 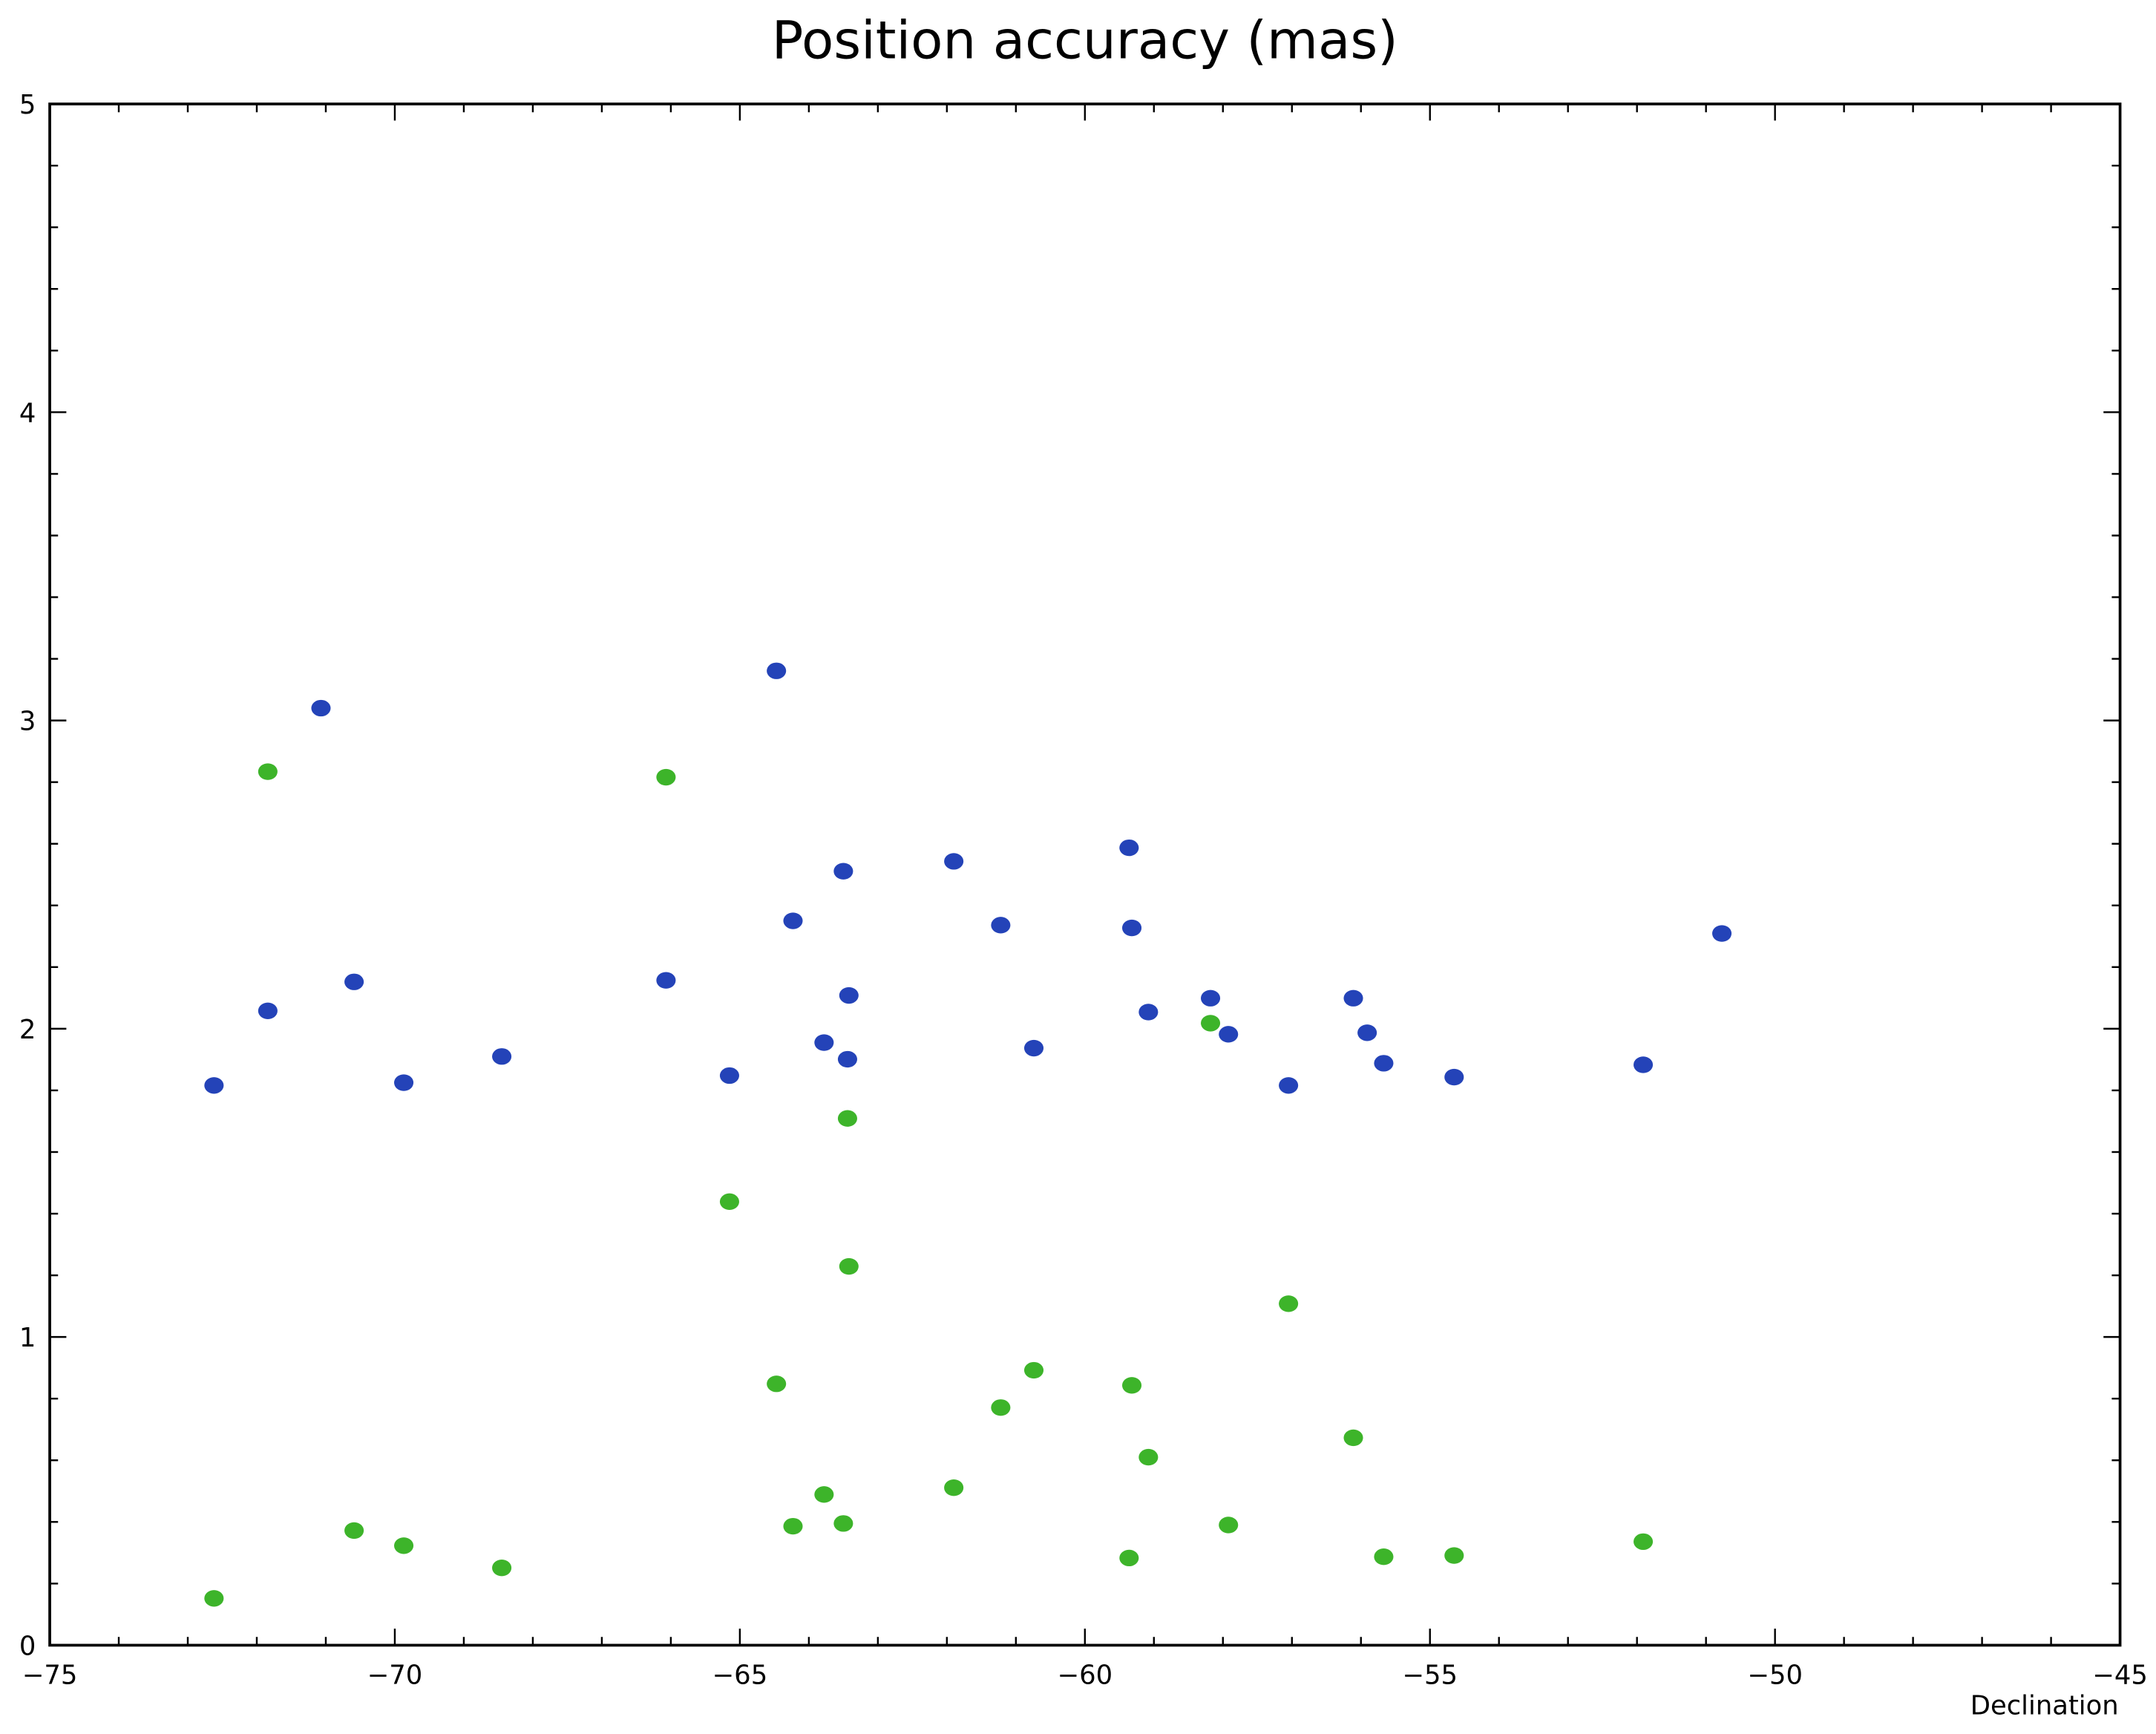 What do you see at coordinates (50, 1676) in the screenshot?
I see `x-tick-label: −75` at bounding box center [50, 1676].